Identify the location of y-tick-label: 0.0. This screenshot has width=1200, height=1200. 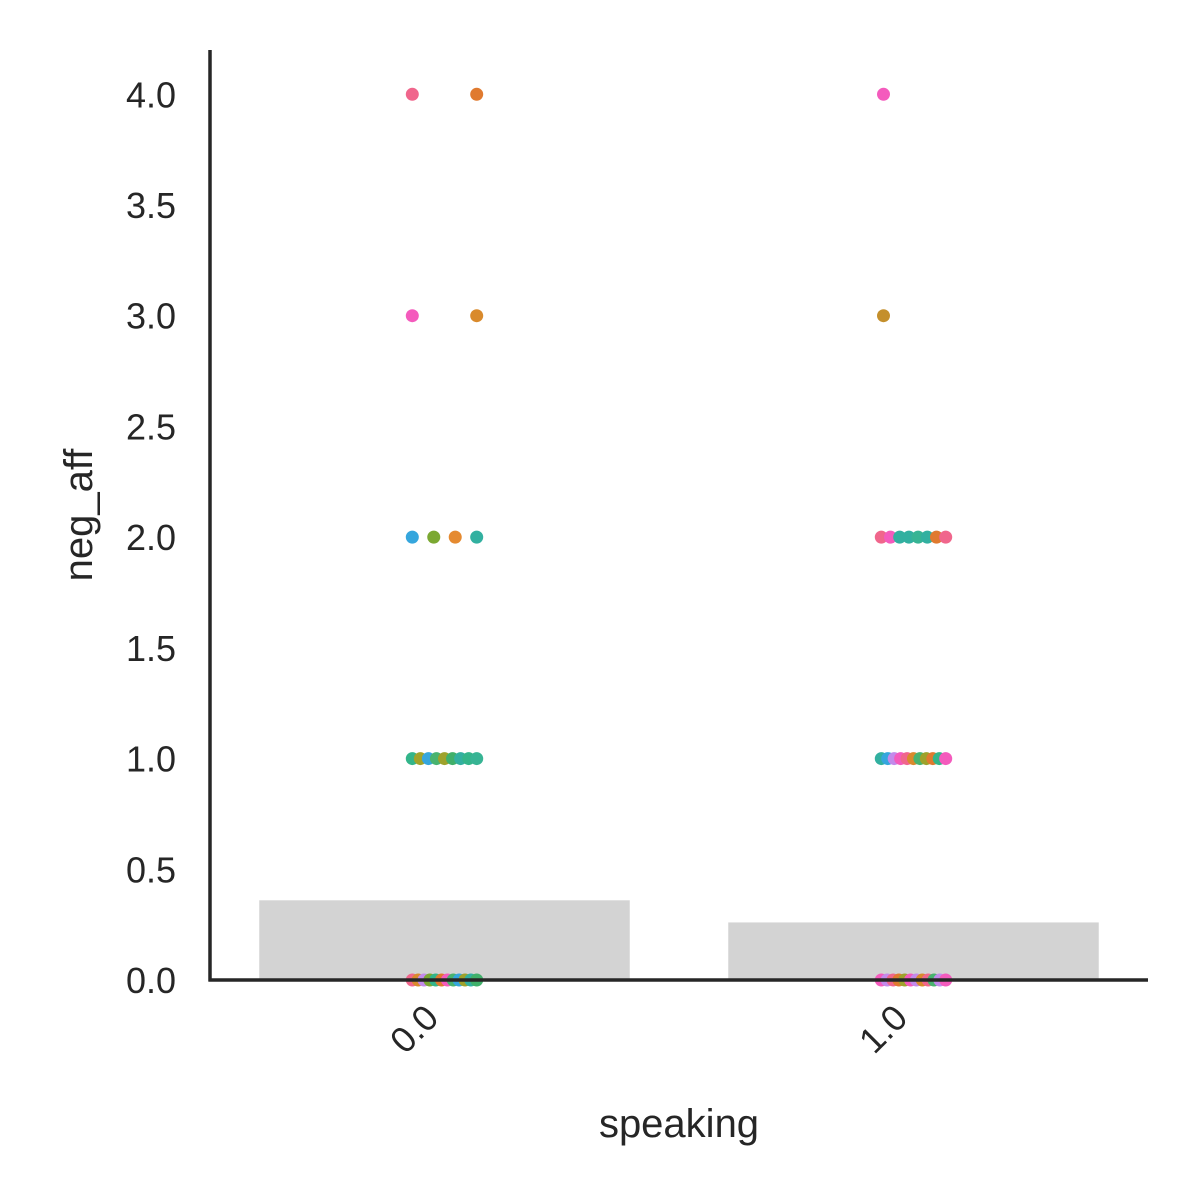
(151, 980).